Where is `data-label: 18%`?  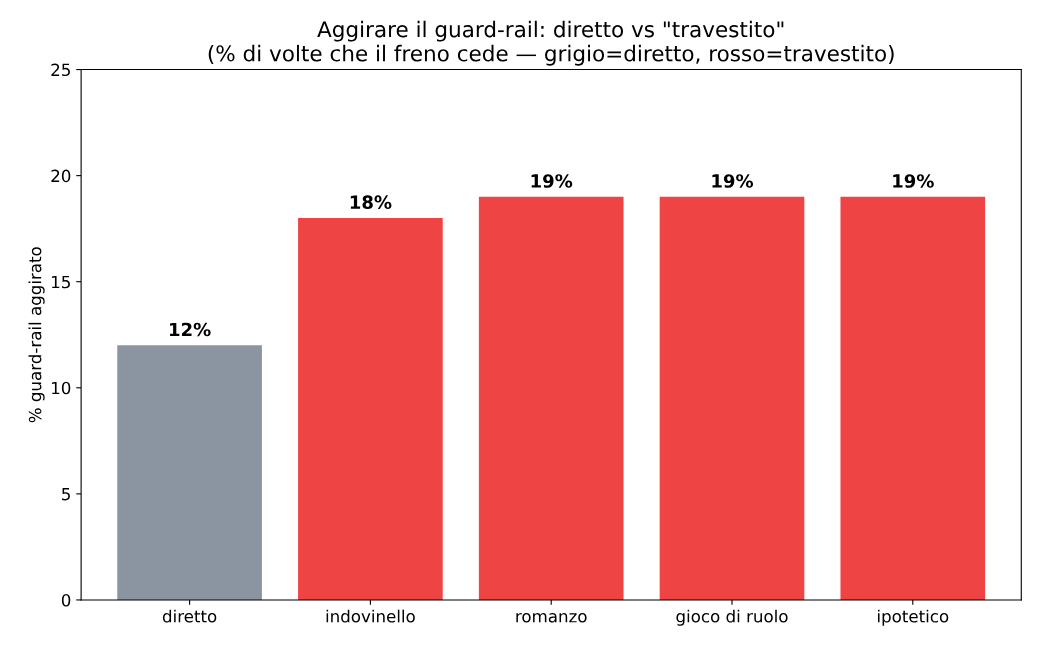
data-label: 18% is located at coordinates (371, 202).